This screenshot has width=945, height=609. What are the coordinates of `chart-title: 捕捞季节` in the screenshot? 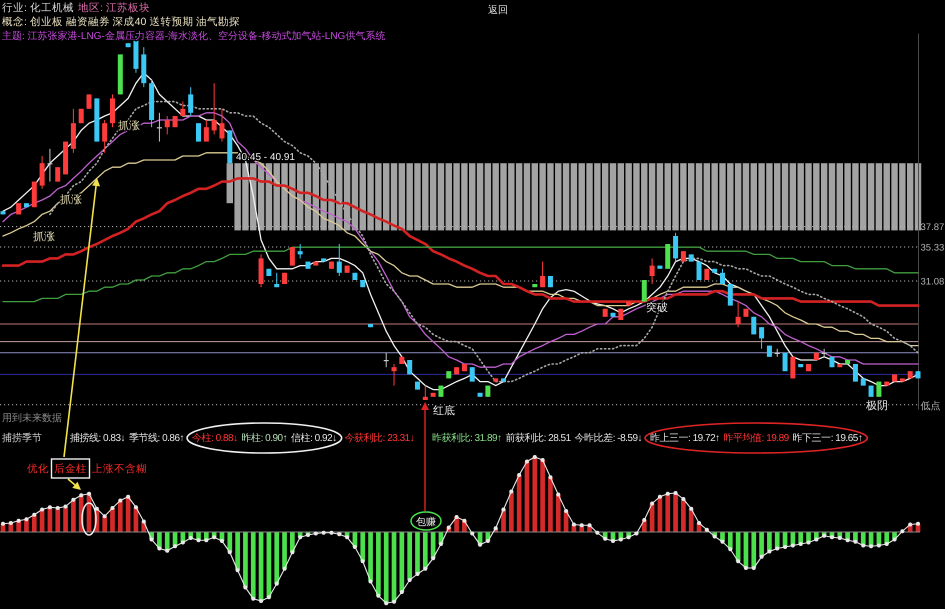 It's located at (22, 438).